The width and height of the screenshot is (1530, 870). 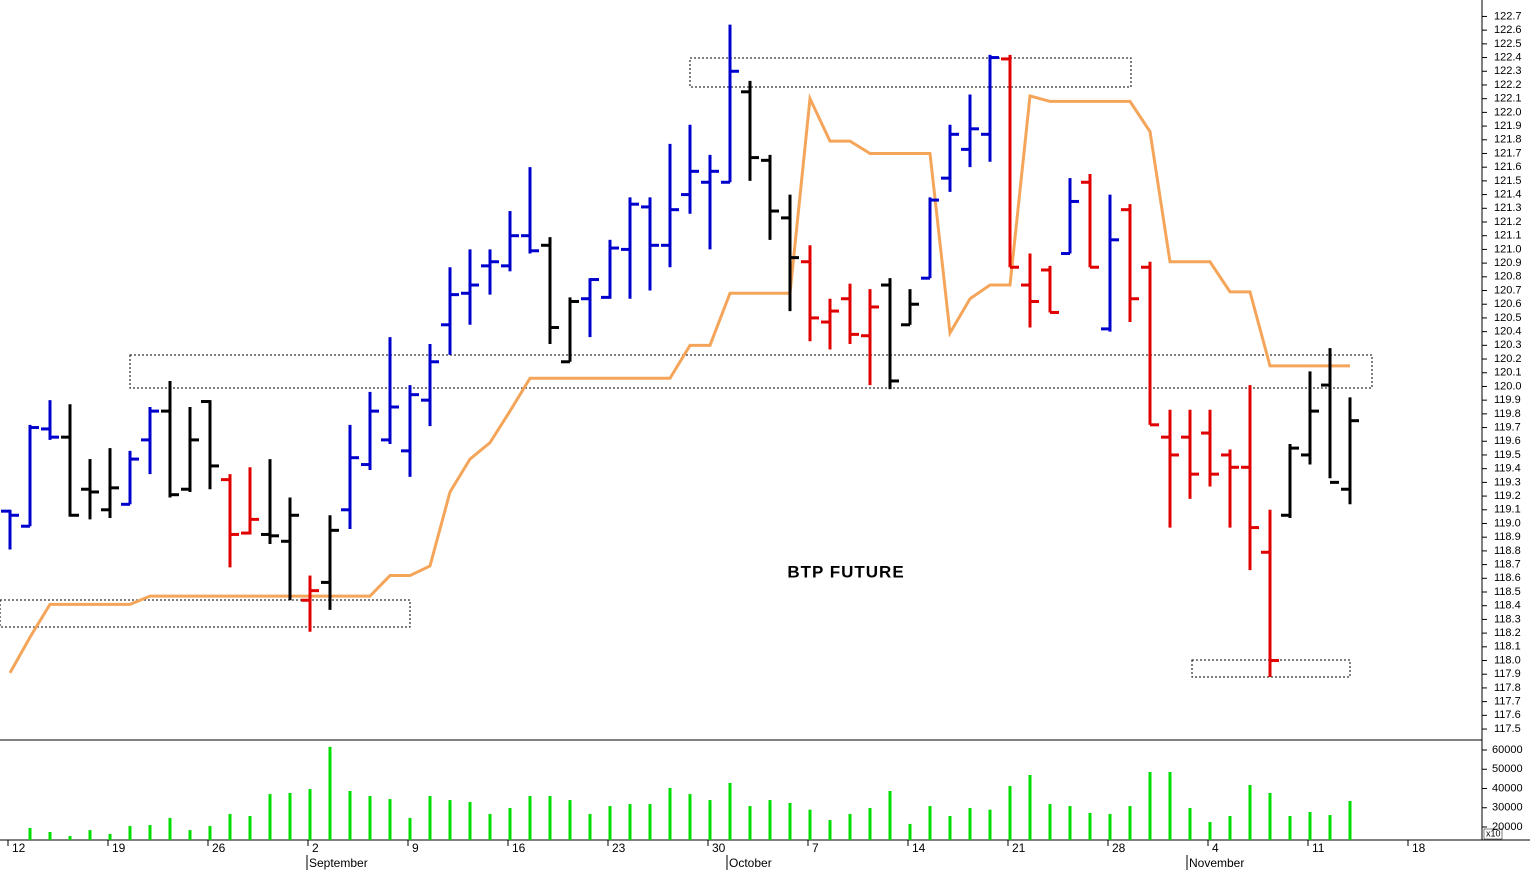 What do you see at coordinates (1507, 469) in the screenshot?
I see `y-tick-label: 119.4` at bounding box center [1507, 469].